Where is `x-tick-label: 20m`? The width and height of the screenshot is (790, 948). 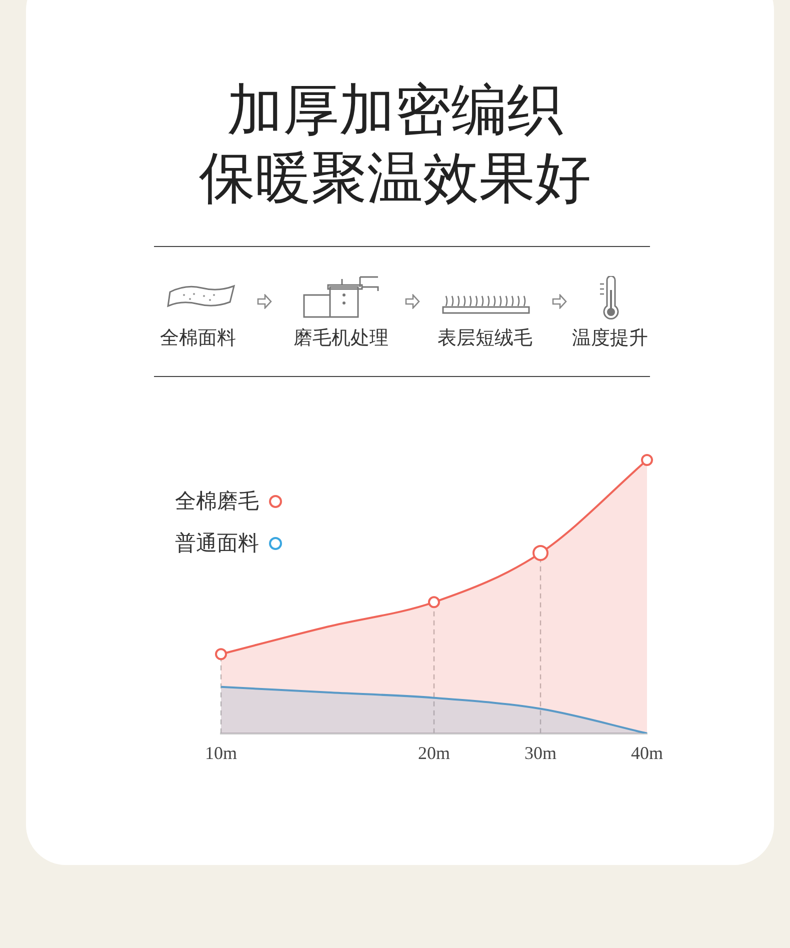
x-tick-label: 20m is located at coordinates (434, 752).